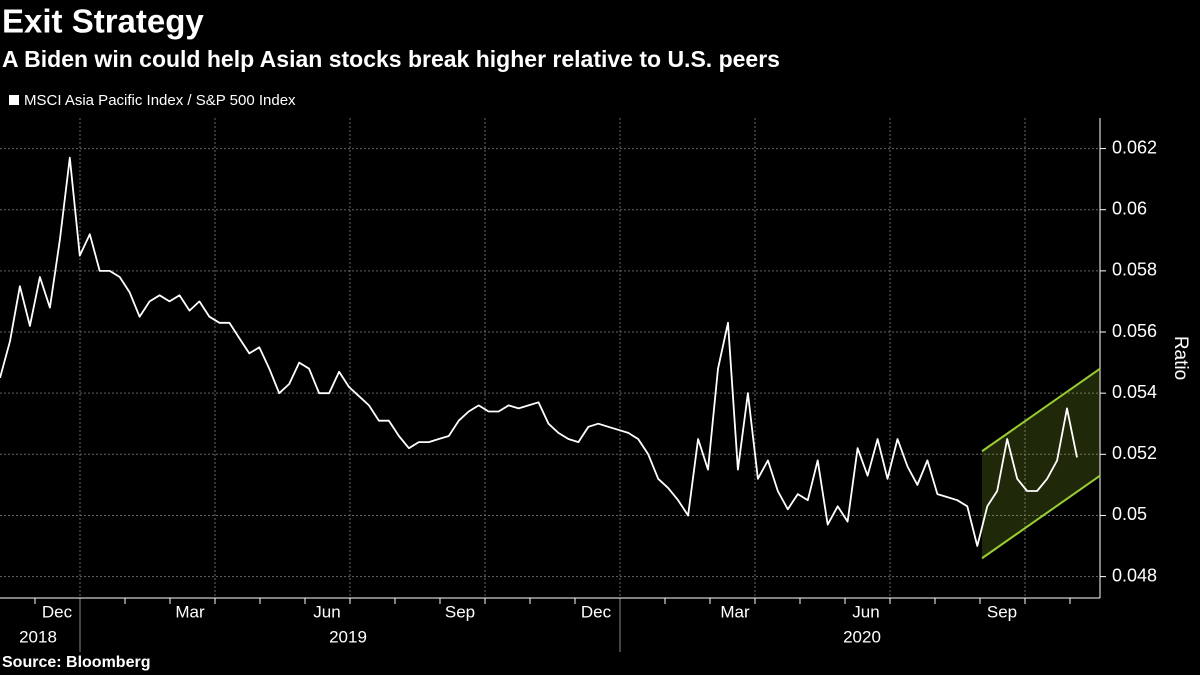 This screenshot has height=675, width=1200. I want to click on y-tick-label: 0.056, so click(1134, 331).